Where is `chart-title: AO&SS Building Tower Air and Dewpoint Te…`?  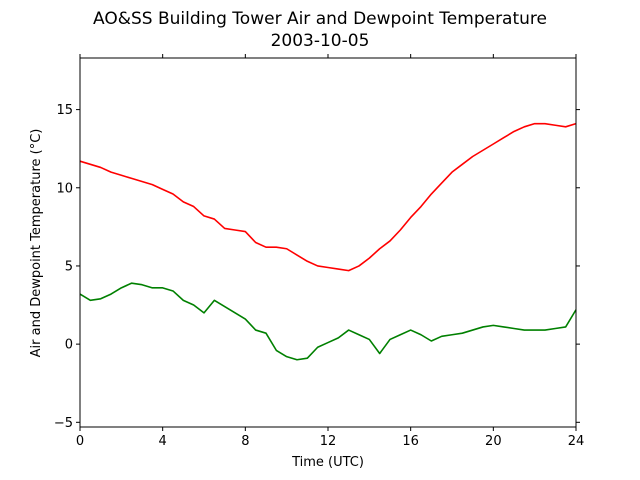
chart-title: AO&SS Building Tower Air and Dewpoint Te… is located at coordinates (320, 19).